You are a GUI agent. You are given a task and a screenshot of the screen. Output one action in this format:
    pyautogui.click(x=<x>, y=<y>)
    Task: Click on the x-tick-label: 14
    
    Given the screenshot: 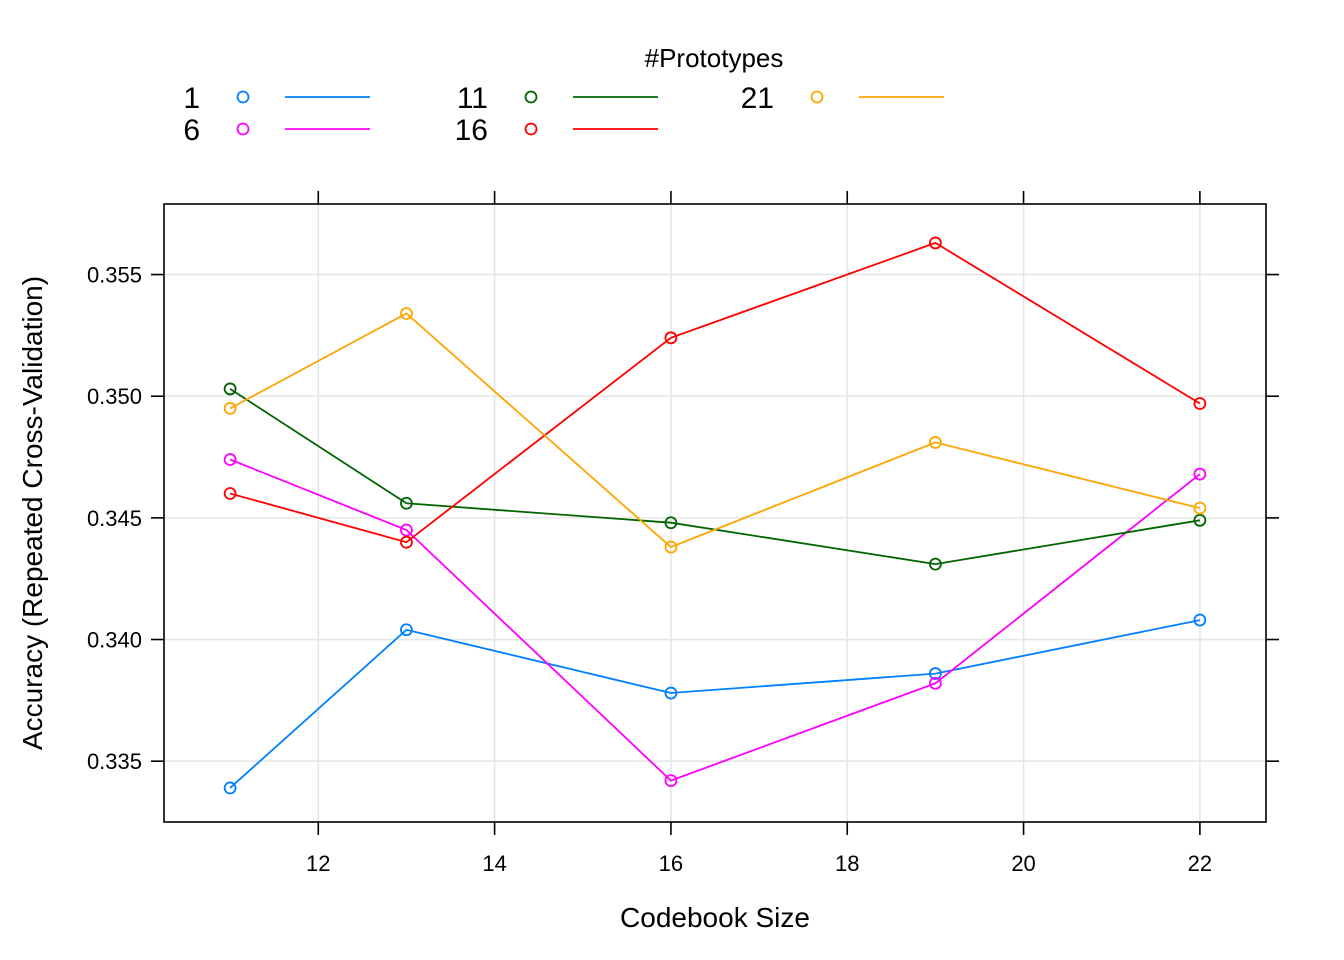 What is the action you would take?
    pyautogui.click(x=494, y=863)
    